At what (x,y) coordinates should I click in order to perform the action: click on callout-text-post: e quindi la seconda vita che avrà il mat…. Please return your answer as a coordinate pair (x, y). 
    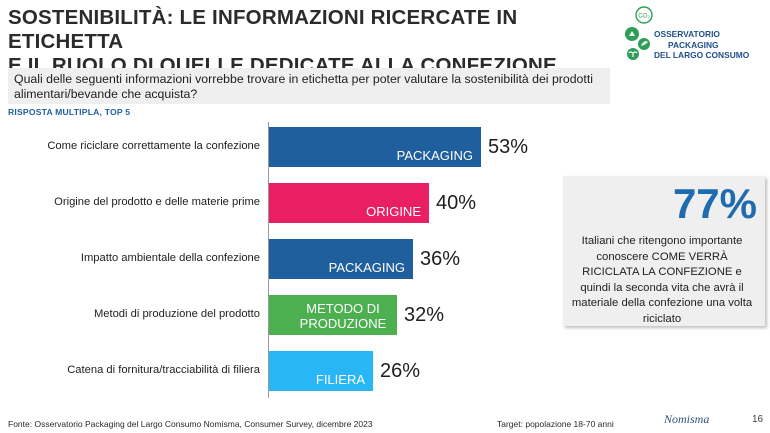
    Looking at the image, I should click on (662, 295).